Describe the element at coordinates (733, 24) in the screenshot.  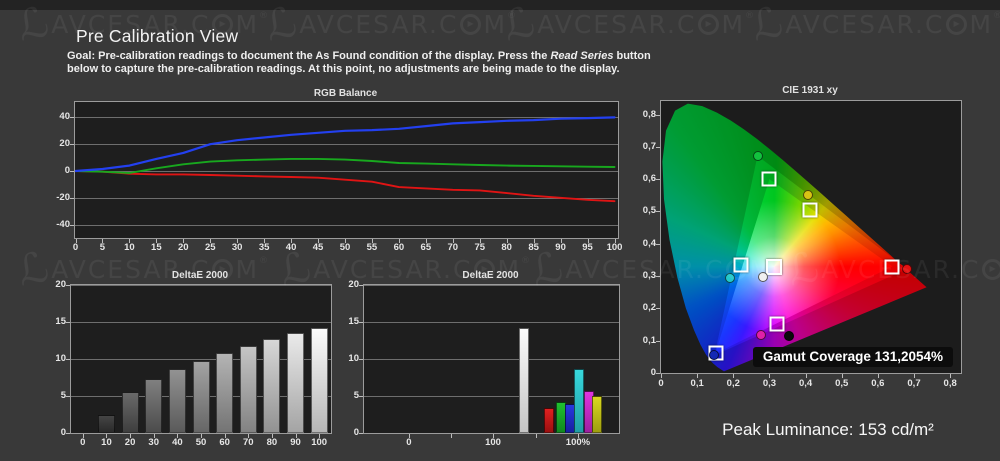
I see `brand-text: M` at that location.